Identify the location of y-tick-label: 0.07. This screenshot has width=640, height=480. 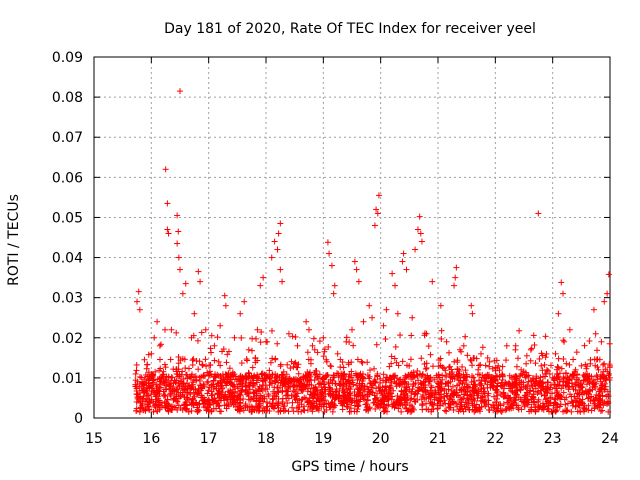
(67, 138).